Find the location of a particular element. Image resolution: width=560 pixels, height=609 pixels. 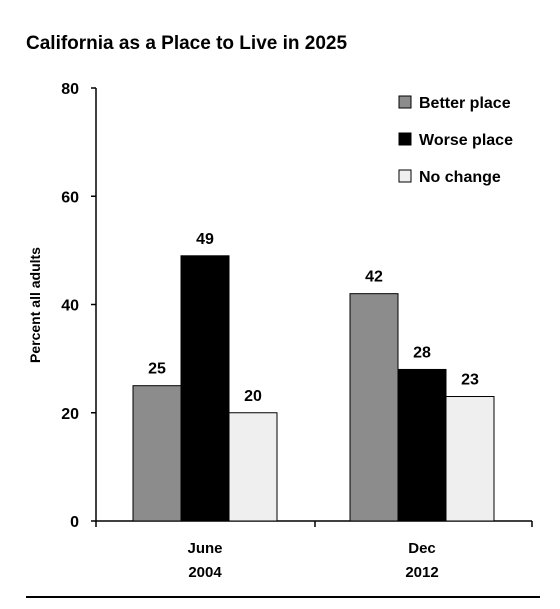

legend-label: No change is located at coordinates (460, 177).